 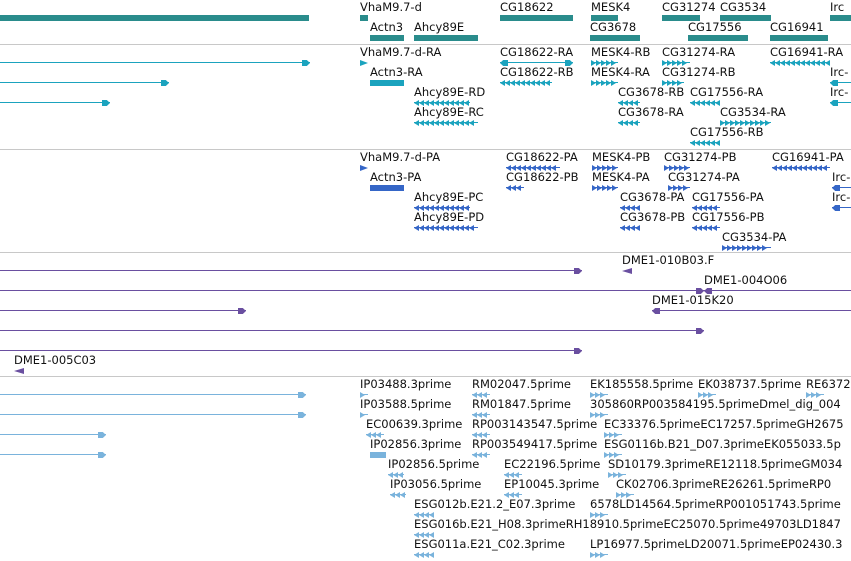 What do you see at coordinates (551, 487) in the screenshot?
I see `feature-ep10045-3prime: EP10045.3prime` at bounding box center [551, 487].